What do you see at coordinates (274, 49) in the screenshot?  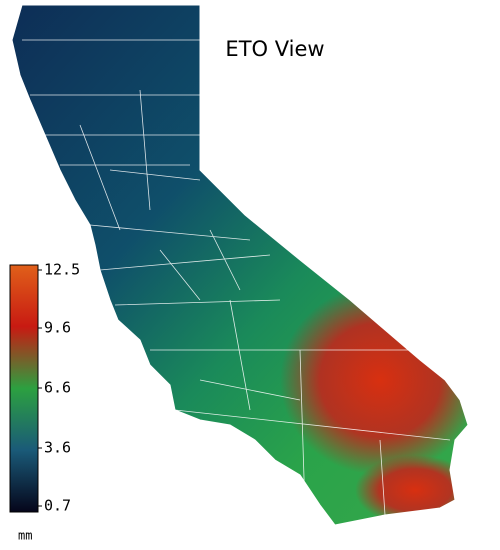 I see `map-title: ETO View` at bounding box center [274, 49].